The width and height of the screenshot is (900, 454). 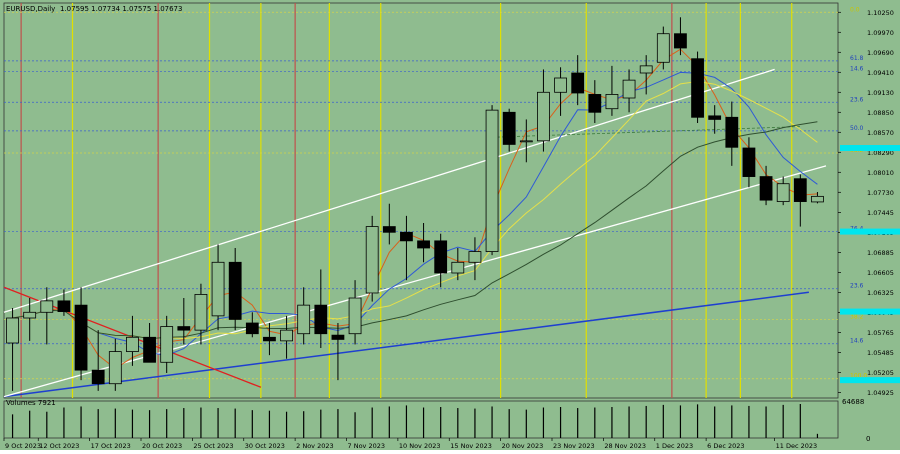 I want to click on time-tick-label: 28 Nov 2023, so click(x=625, y=446).